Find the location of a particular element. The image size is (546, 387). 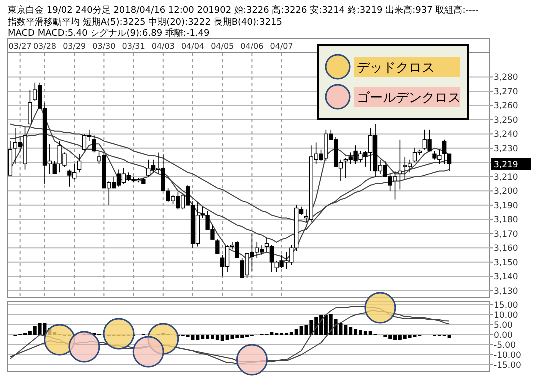

y-tick-label: 3,260 is located at coordinates (506, 107).